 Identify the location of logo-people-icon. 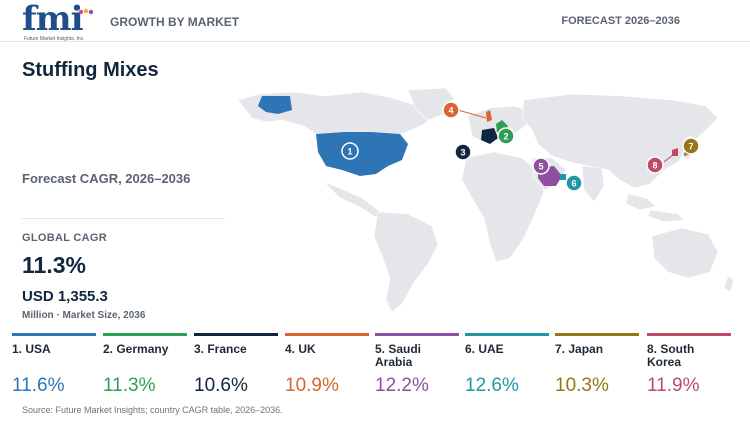
(86, 11).